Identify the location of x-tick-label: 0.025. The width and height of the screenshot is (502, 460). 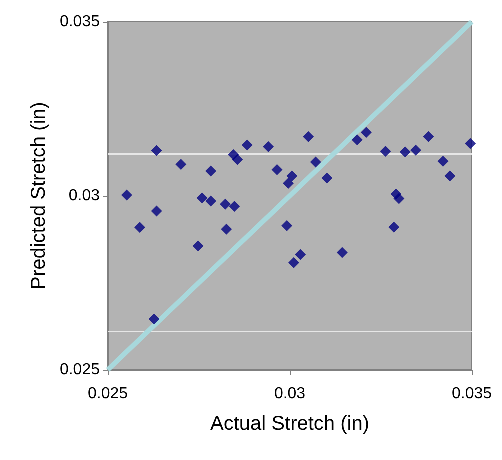
(108, 394).